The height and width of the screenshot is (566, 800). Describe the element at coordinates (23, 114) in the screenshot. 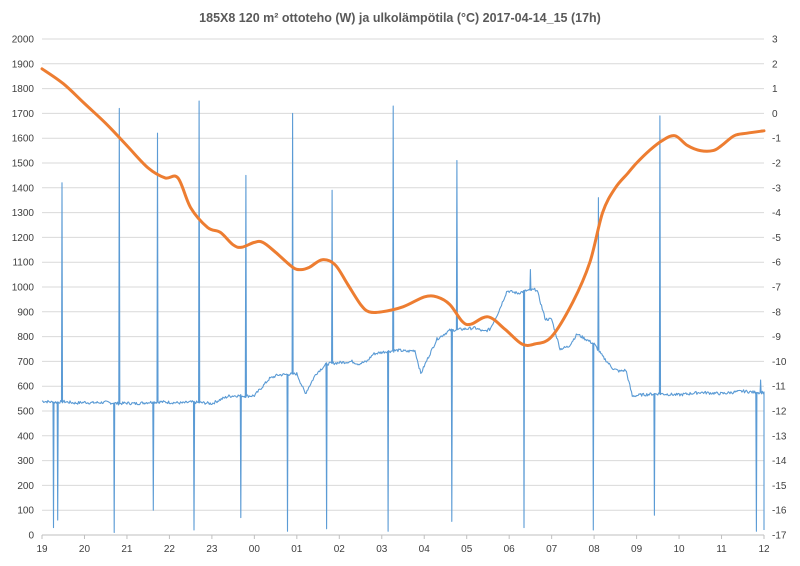

I see `y-tick-label: 1700` at that location.